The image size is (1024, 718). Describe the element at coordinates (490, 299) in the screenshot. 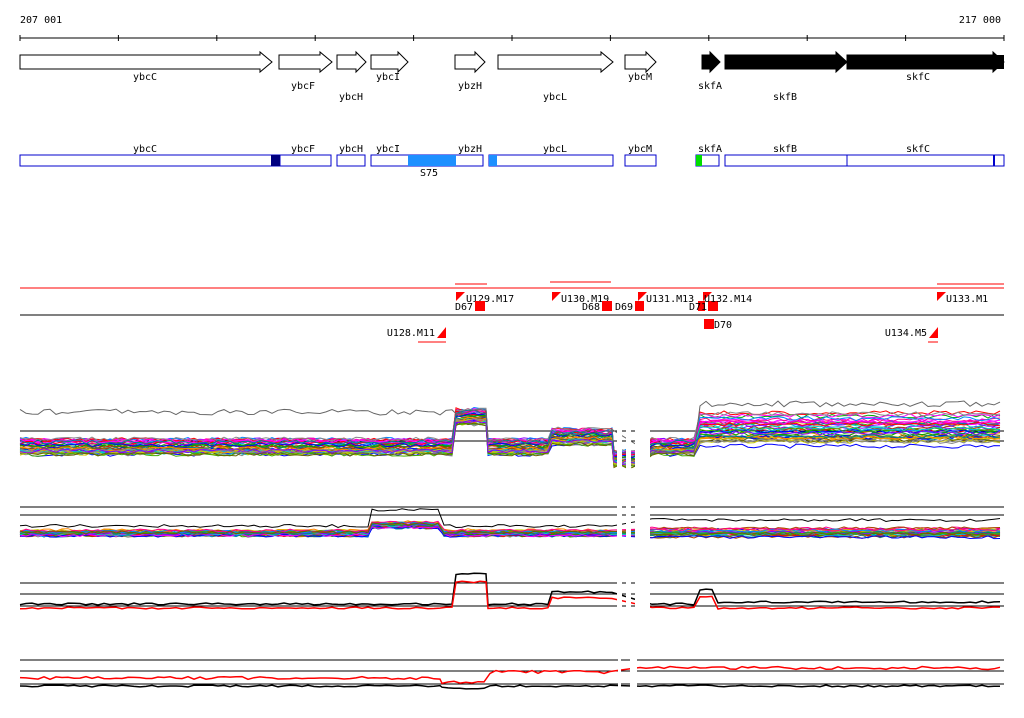

I see `feature-label-U129-M17: U129.M17` at that location.